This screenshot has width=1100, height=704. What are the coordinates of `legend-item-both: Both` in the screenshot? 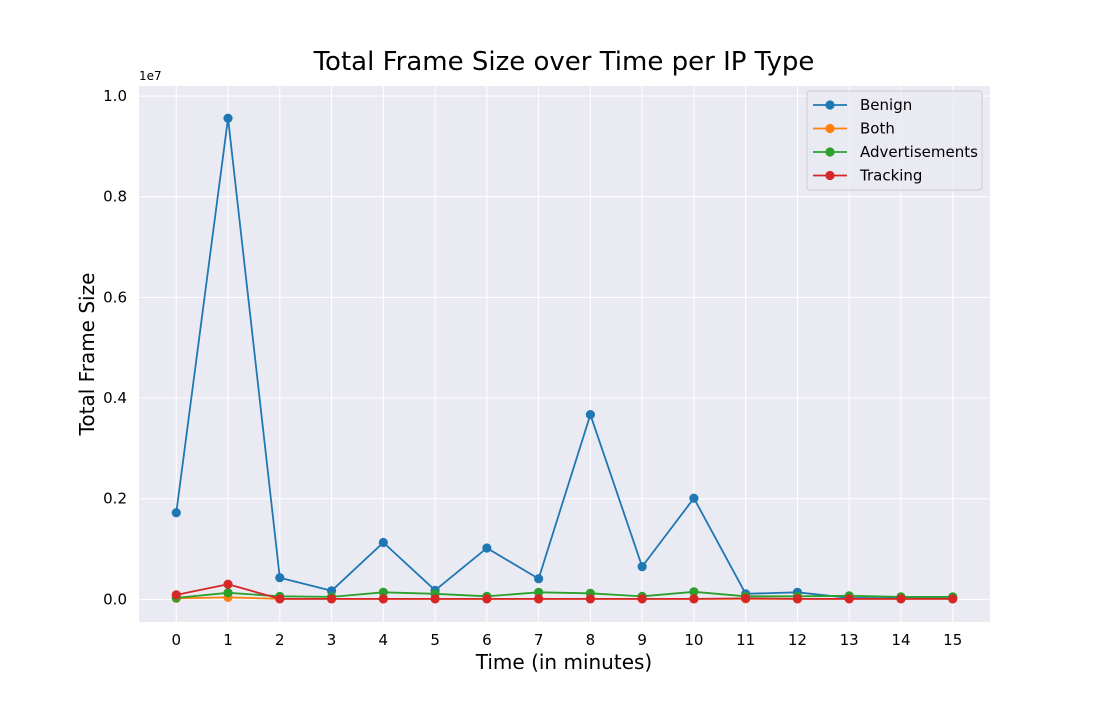 It's located at (854, 129).